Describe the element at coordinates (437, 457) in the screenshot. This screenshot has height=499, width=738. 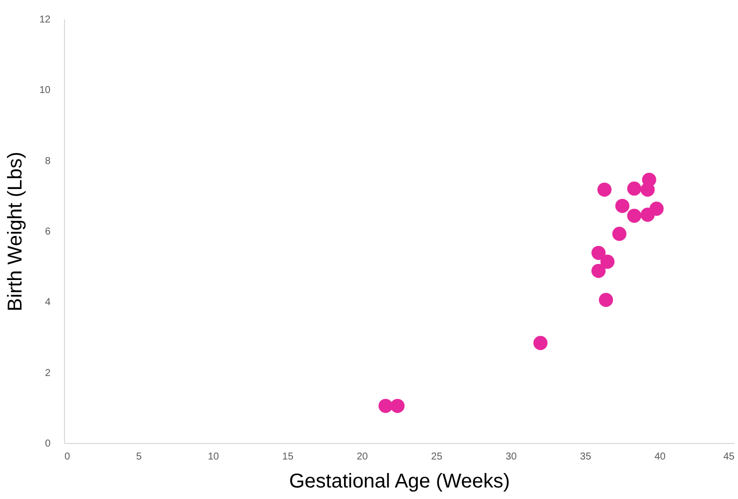
I see `x-tick-label: 25` at that location.